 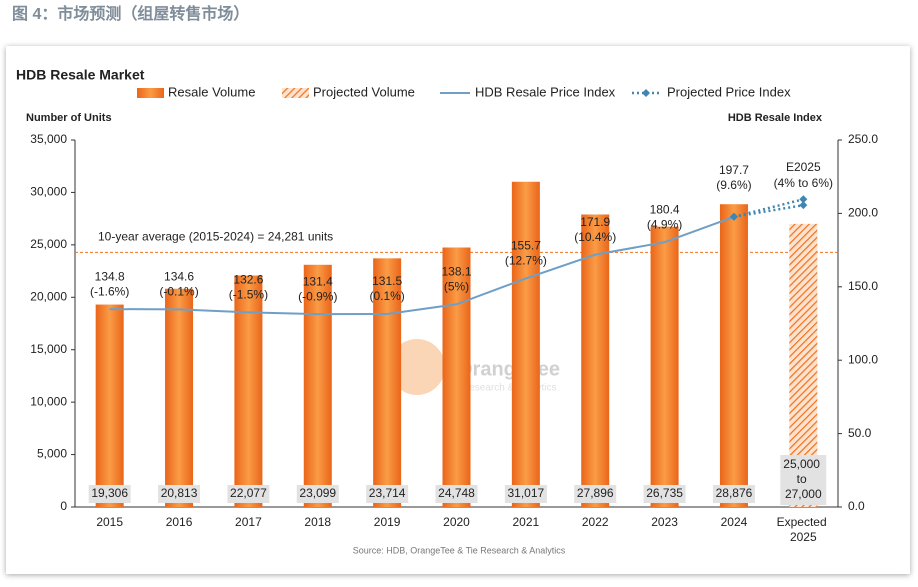 What do you see at coordinates (48, 192) in the screenshot?
I see `y-tick-label: 30,000` at bounding box center [48, 192].